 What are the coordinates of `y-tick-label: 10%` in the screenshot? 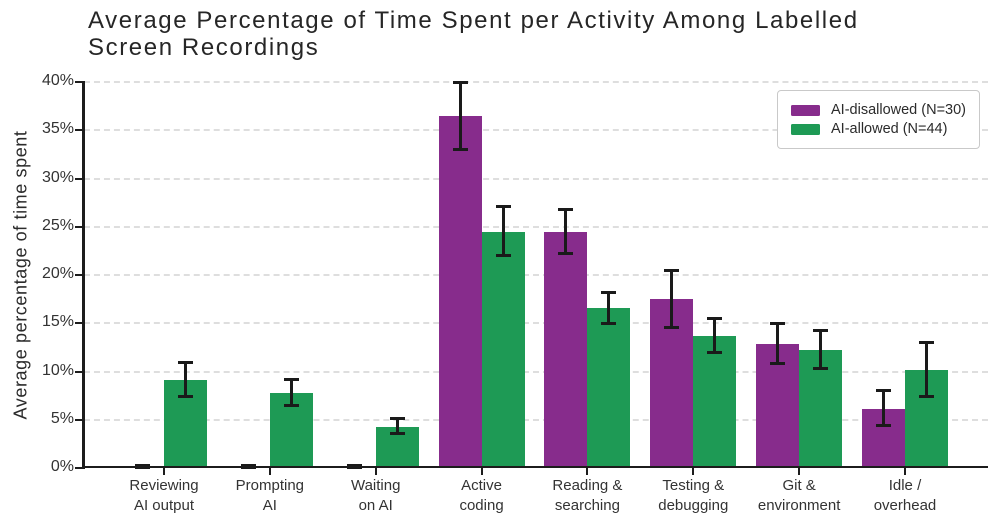 It's located at (57, 370).